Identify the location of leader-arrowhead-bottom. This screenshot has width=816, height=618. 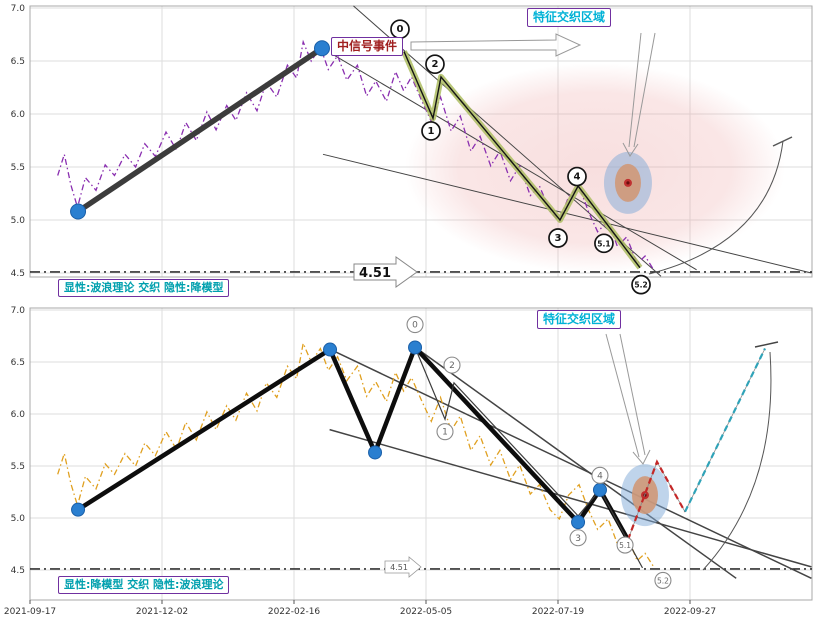
(641, 457).